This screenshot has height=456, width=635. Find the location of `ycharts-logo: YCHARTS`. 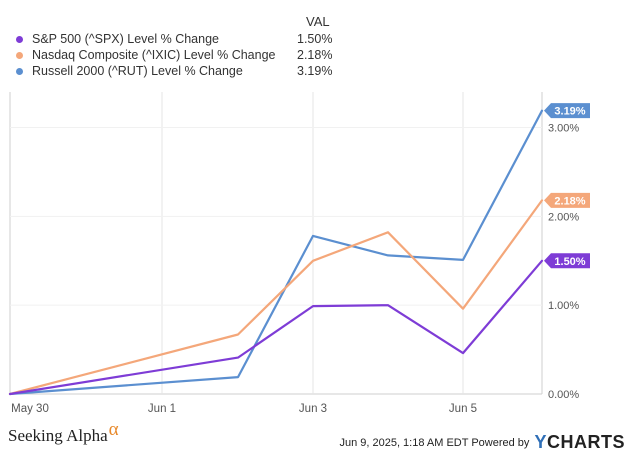

ycharts-logo: YCHARTS is located at coordinates (579, 442).